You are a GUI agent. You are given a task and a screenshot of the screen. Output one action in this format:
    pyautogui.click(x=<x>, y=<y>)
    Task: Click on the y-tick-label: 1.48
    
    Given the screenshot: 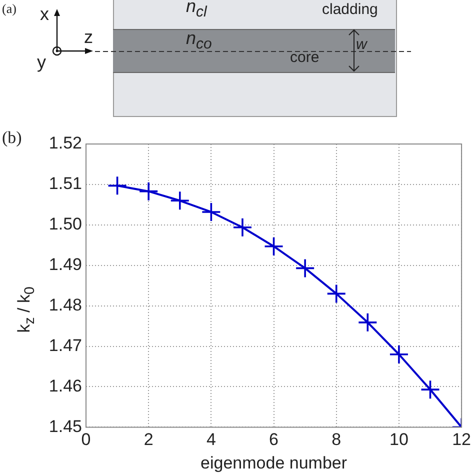 What is the action you would take?
    pyautogui.click(x=65, y=305)
    